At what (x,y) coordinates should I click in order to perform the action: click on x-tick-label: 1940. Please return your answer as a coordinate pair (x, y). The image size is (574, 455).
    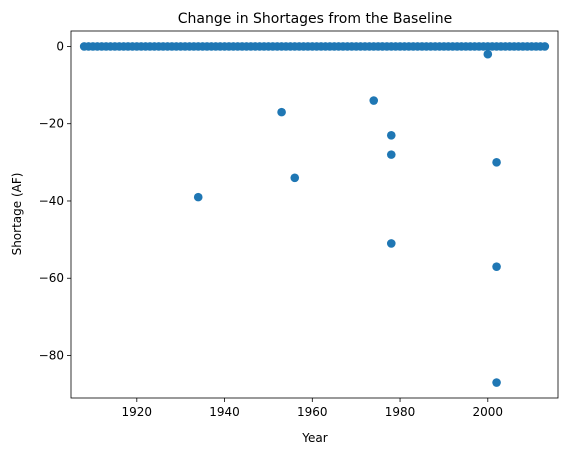
    Looking at the image, I should click on (224, 412).